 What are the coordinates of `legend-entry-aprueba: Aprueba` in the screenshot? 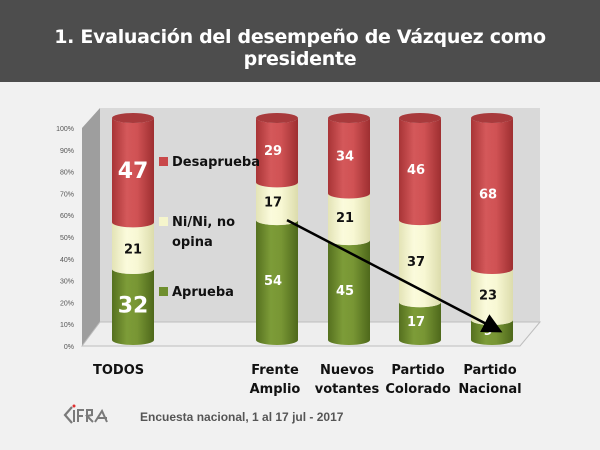 It's located at (196, 292).